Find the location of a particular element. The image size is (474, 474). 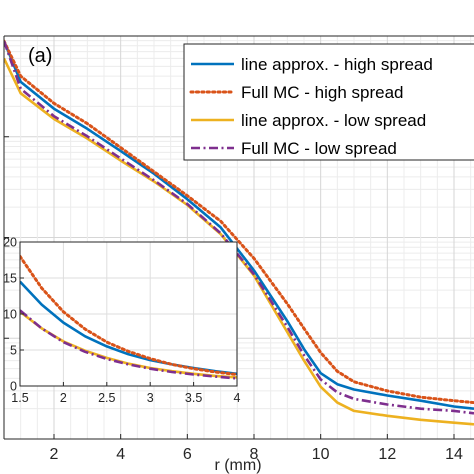

inset-series-lines is located at coordinates (128, 317).